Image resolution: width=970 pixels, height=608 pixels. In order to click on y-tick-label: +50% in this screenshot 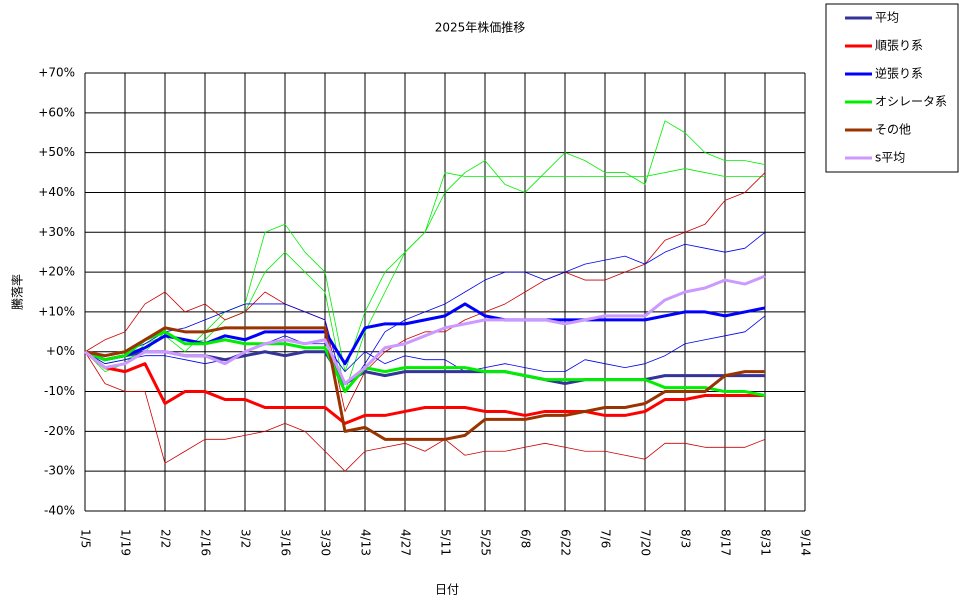, I will do `click(56, 152)`.